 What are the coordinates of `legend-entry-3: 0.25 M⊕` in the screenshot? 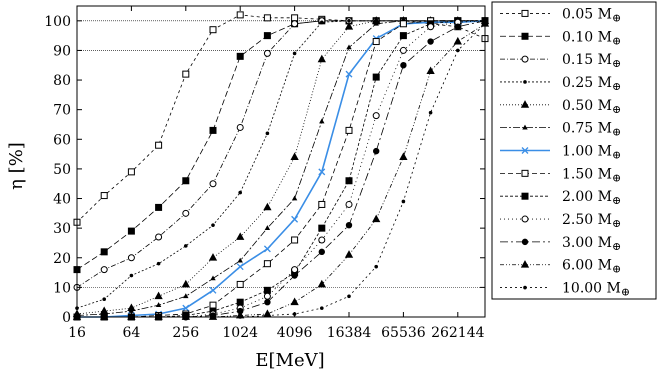 It's located at (560, 84).